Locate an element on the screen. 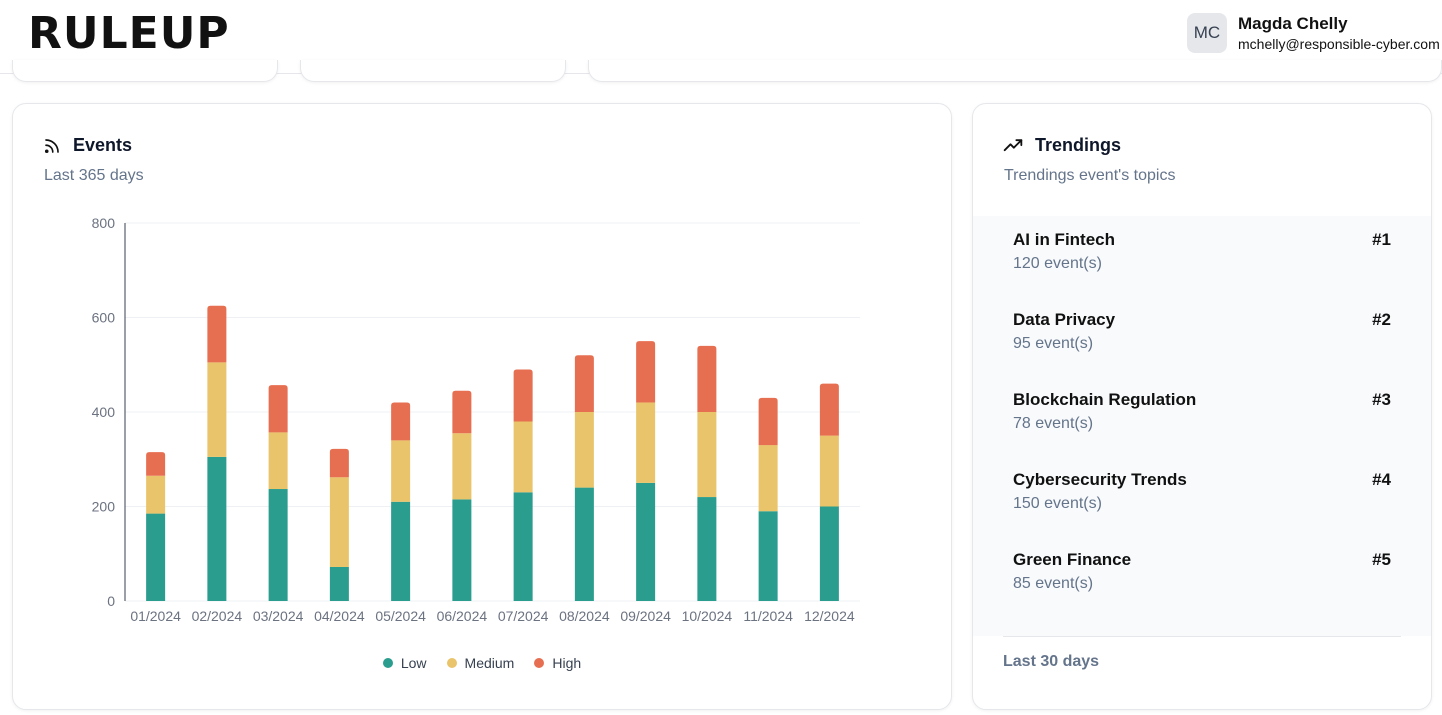 Image resolution: width=1442 pixels, height=715 pixels. user-name: Magda Chelly is located at coordinates (1293, 23).